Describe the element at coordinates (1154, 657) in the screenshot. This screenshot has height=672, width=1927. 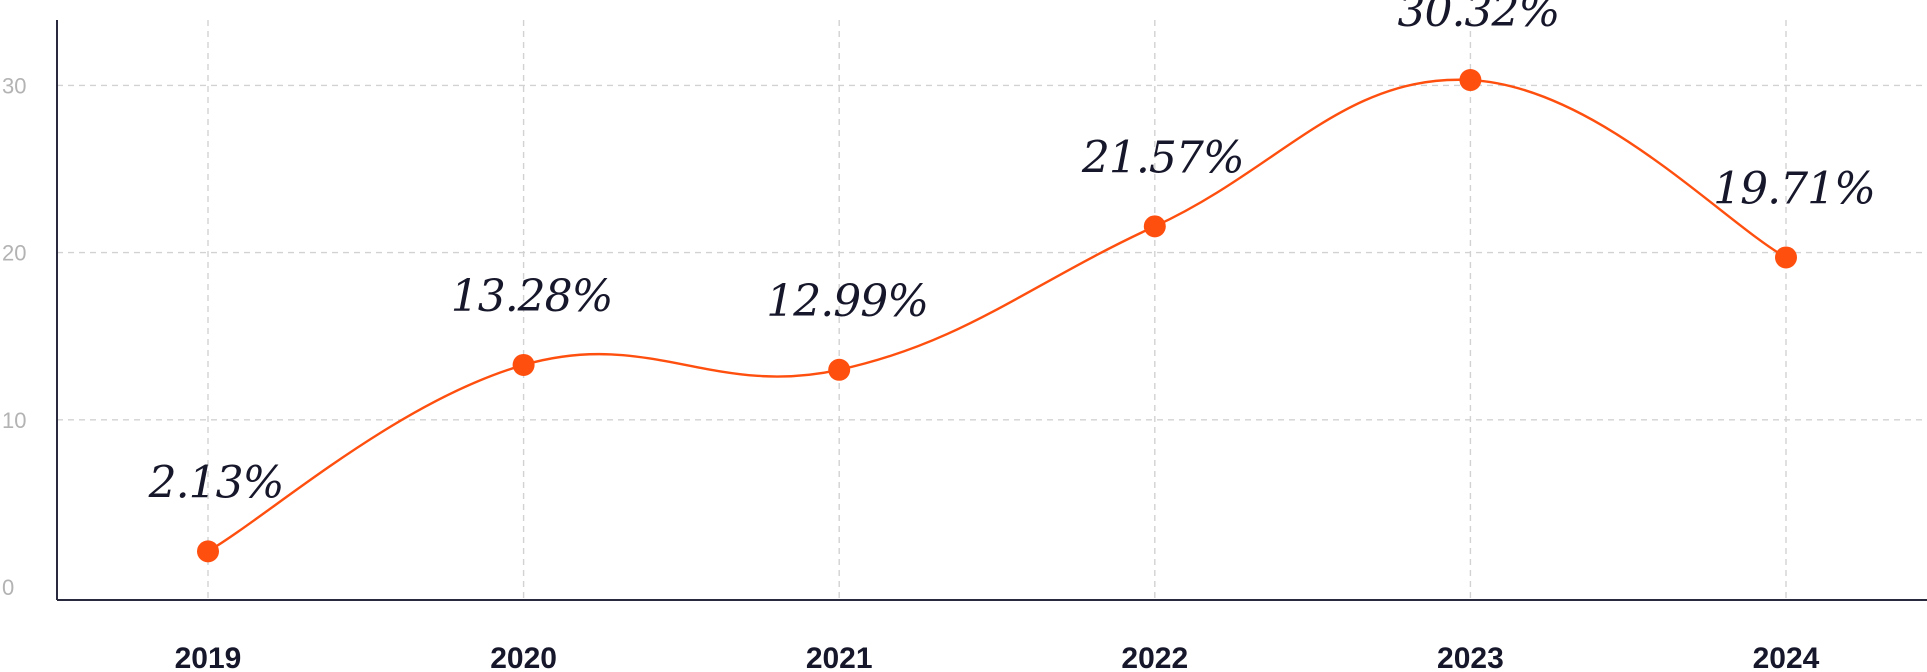
I see `x-tick-label: 2022` at that location.